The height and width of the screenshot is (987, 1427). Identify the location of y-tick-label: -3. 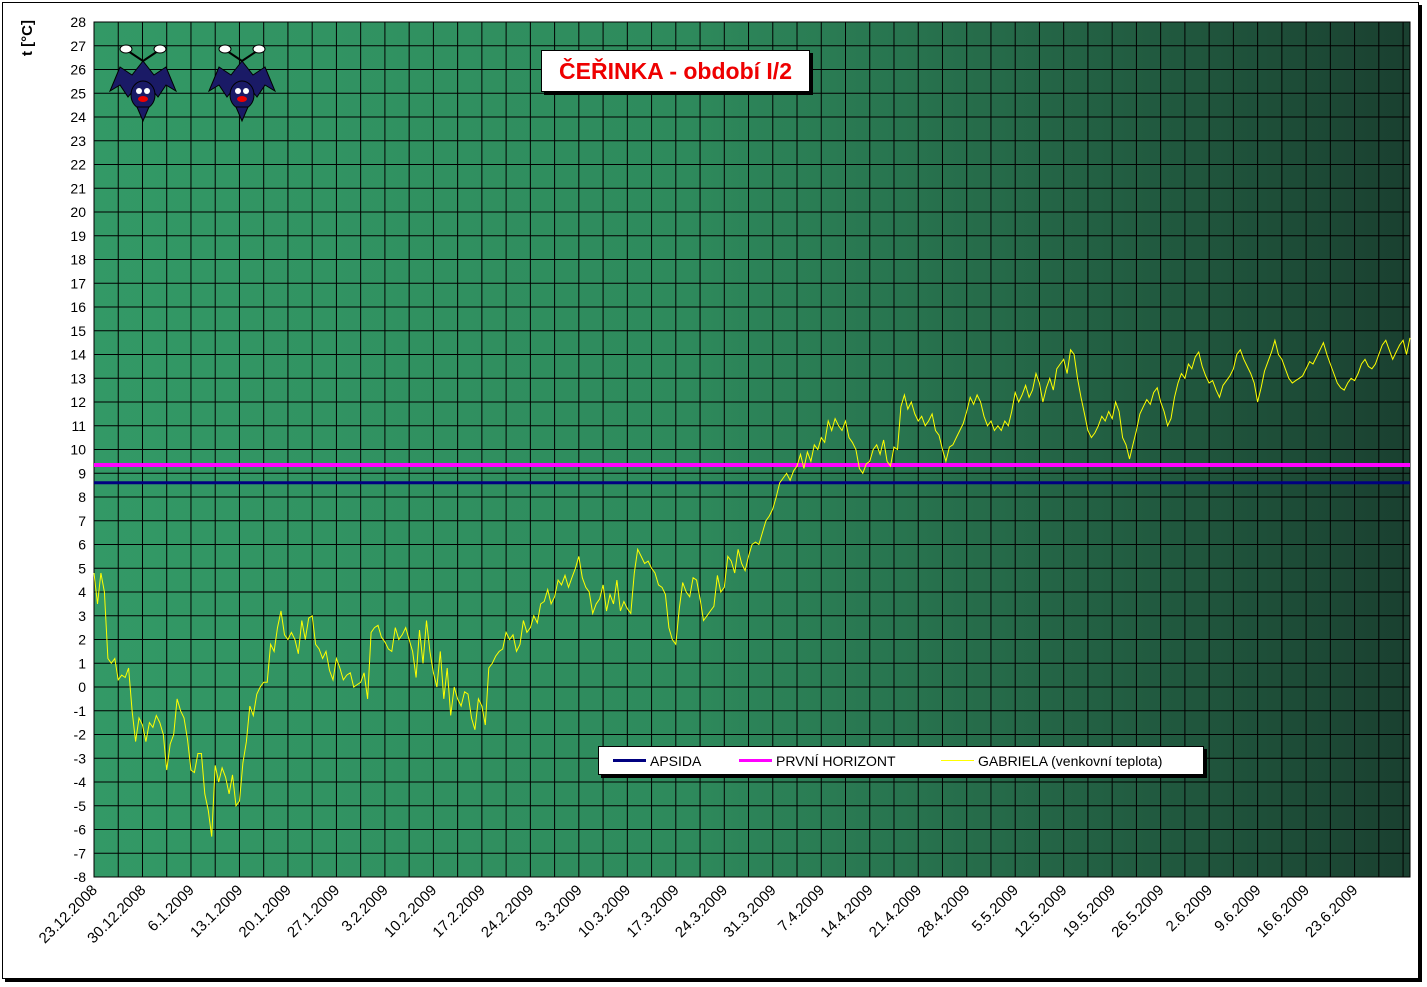
(80, 758).